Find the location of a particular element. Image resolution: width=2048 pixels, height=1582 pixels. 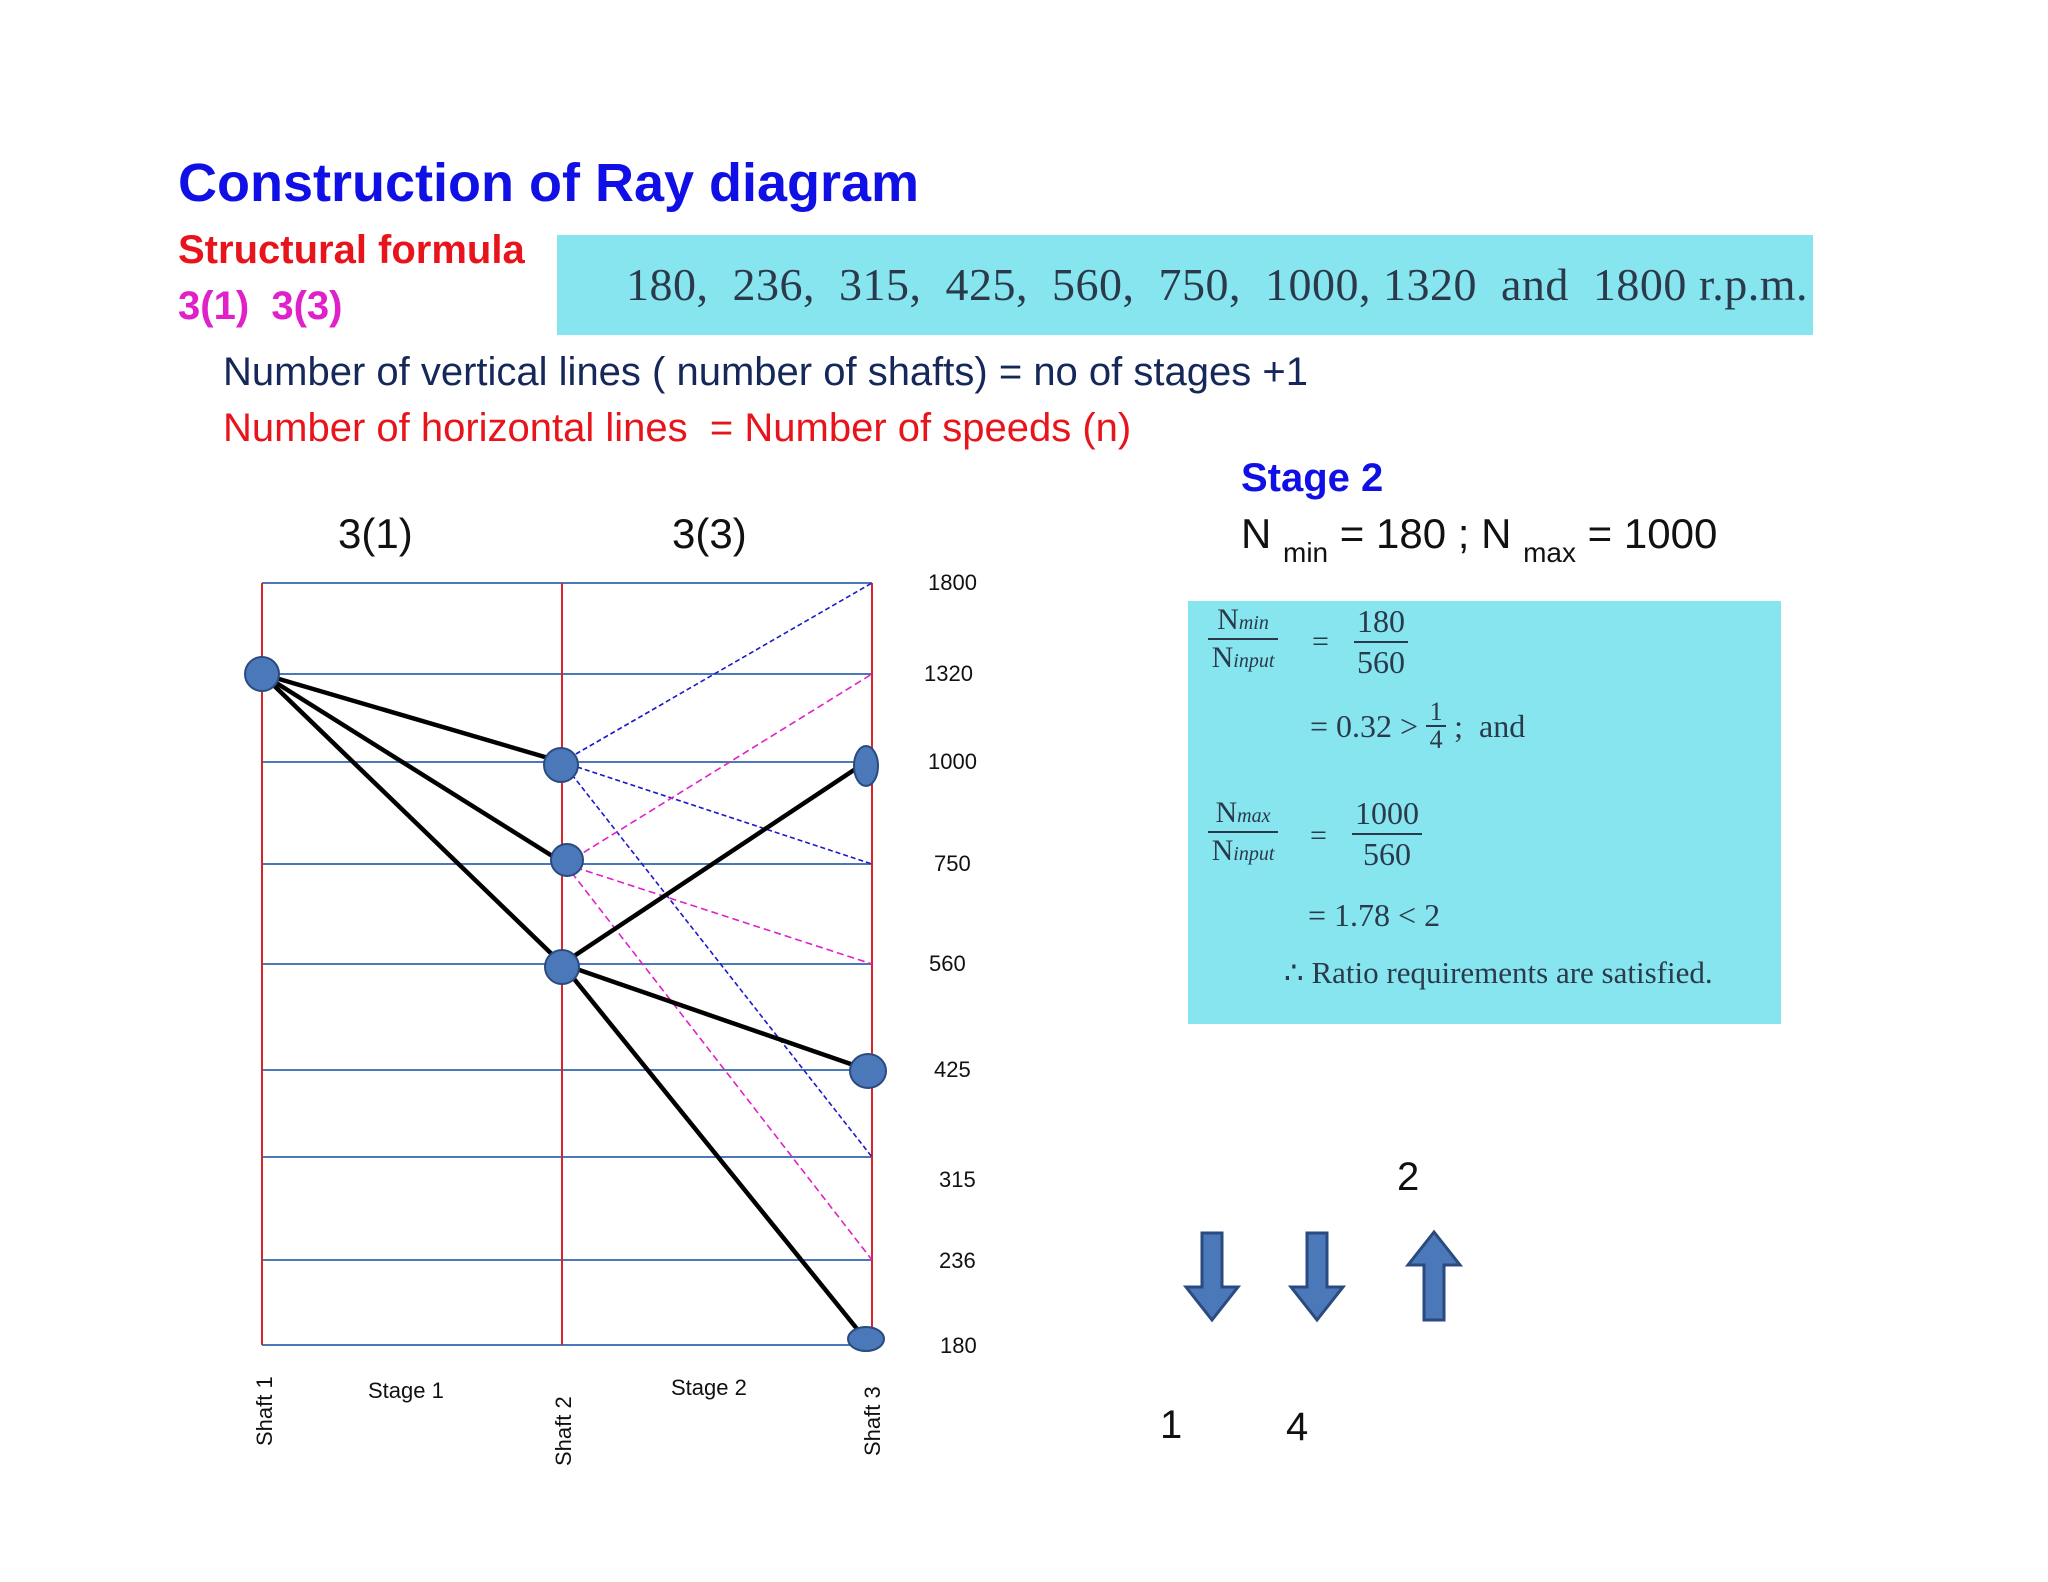

speeds-panel is located at coordinates (1185, 285).